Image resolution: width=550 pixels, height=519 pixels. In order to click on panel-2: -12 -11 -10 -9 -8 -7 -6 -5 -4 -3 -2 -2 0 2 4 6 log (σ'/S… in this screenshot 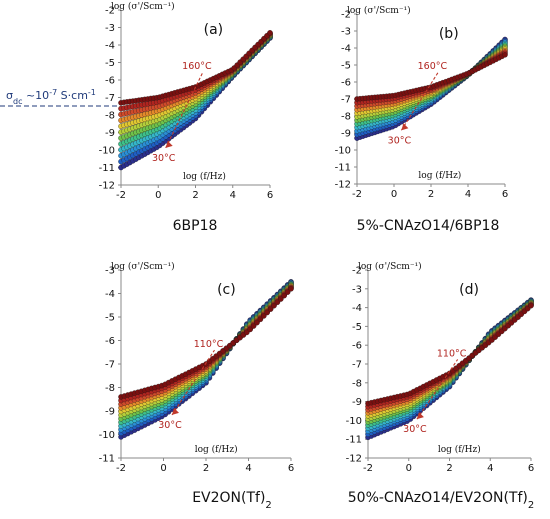, I will do `click(422, 119)`.